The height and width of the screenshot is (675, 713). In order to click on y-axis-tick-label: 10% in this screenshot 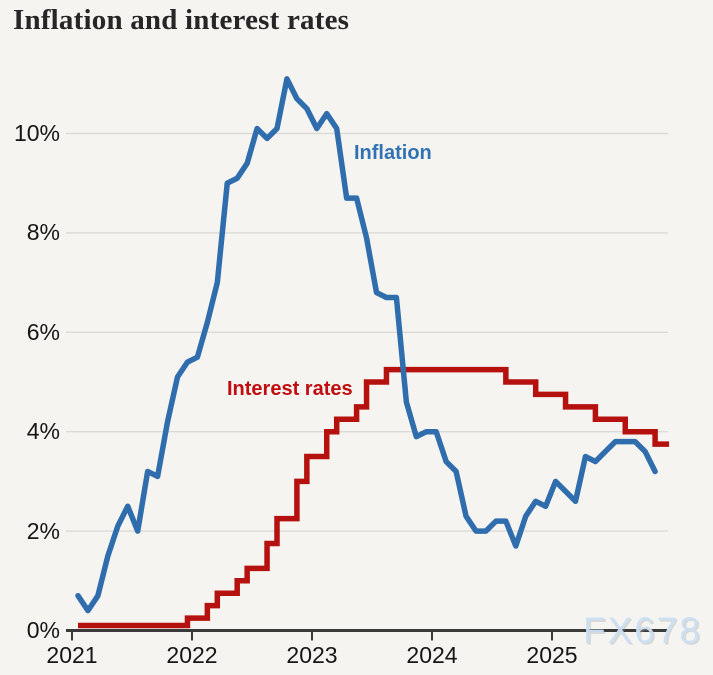, I will do `click(36, 133)`.